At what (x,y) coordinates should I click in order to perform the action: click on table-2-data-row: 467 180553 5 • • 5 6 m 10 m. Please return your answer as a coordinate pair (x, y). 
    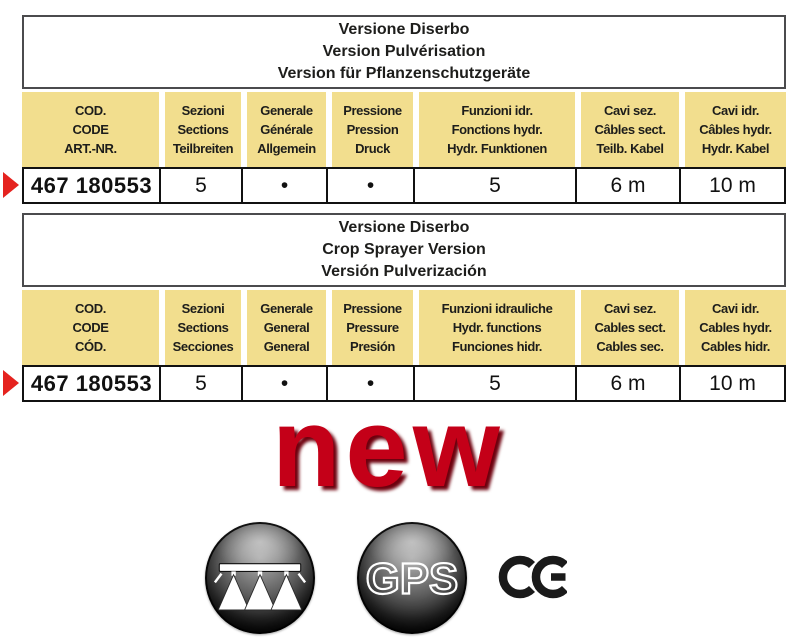
    Looking at the image, I should click on (404, 383).